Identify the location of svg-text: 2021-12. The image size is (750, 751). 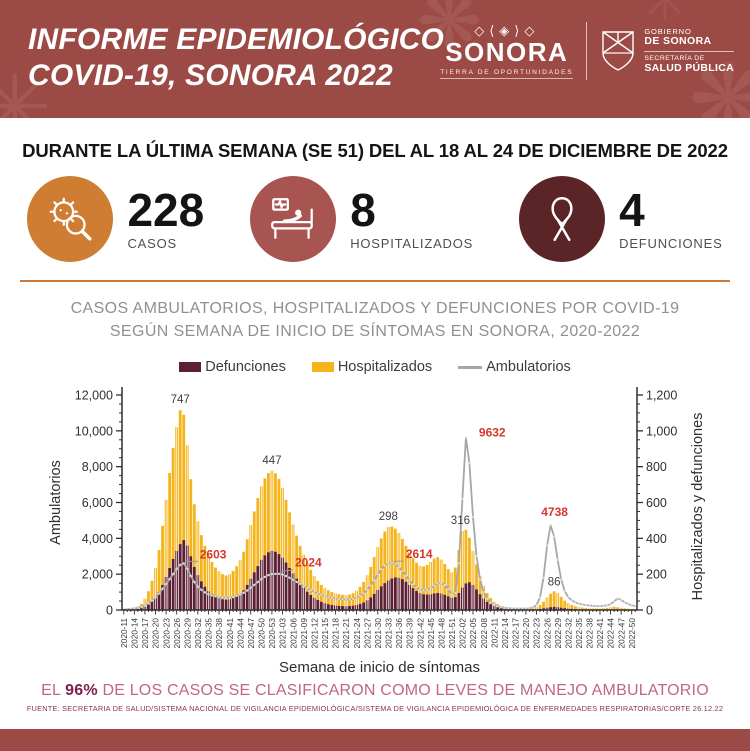
(314, 633).